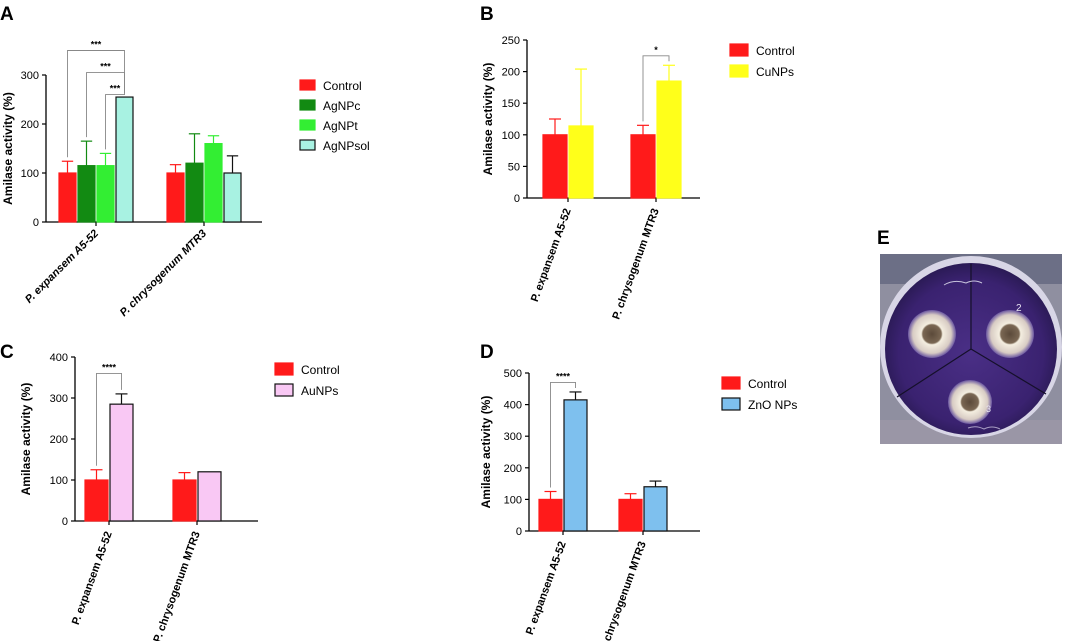 This screenshot has height=641, width=1065. What do you see at coordinates (487, 352) in the screenshot?
I see `panel-d-letter: D` at bounding box center [487, 352].